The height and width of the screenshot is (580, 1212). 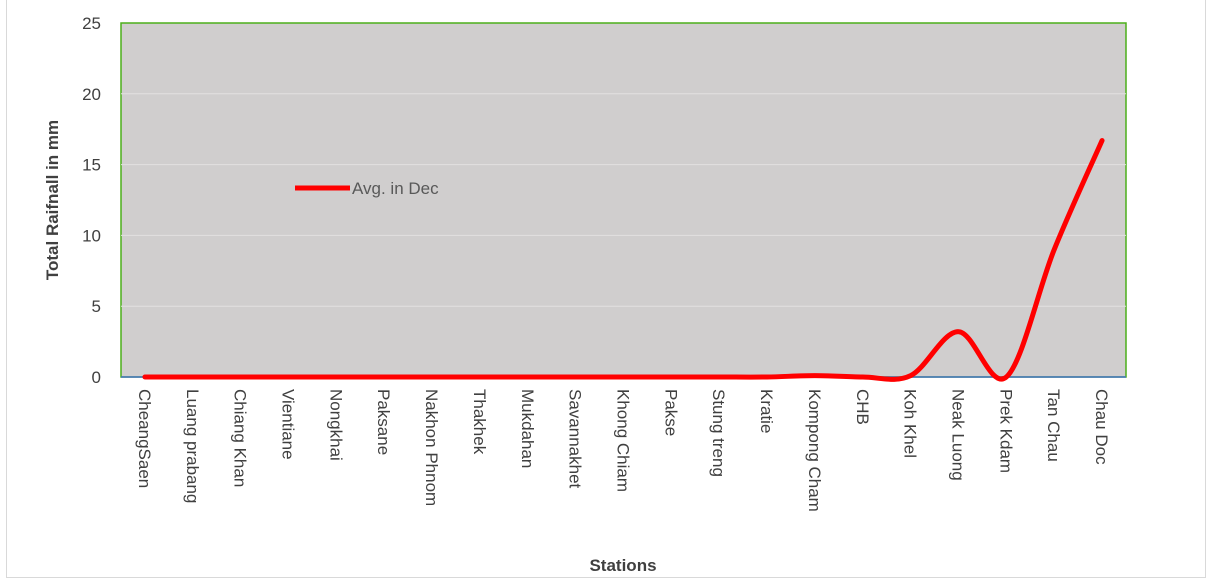 I want to click on x-tick-label: Thakhek, so click(x=479, y=422).